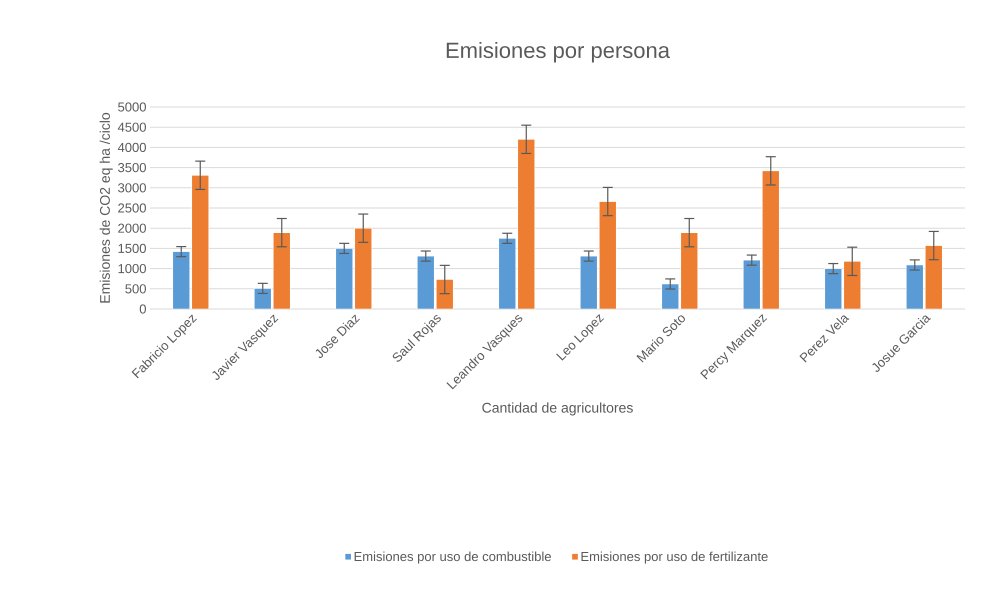 The width and height of the screenshot is (984, 592). What do you see at coordinates (132, 269) in the screenshot?
I see `y-tick-label: 1000` at bounding box center [132, 269].